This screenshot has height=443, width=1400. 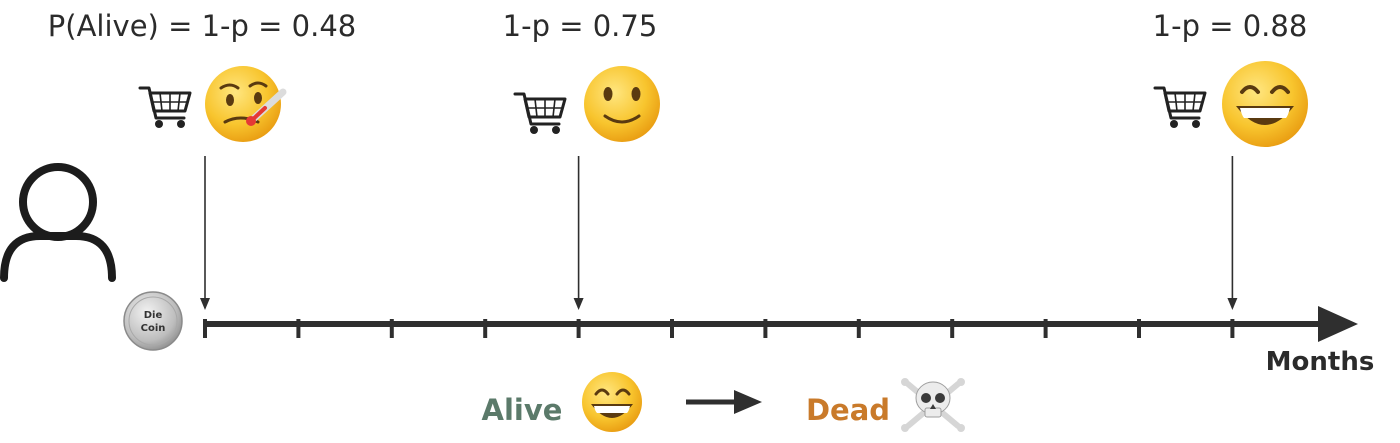 What do you see at coordinates (719, 328) in the screenshot?
I see `timeline-ticks` at bounding box center [719, 328].